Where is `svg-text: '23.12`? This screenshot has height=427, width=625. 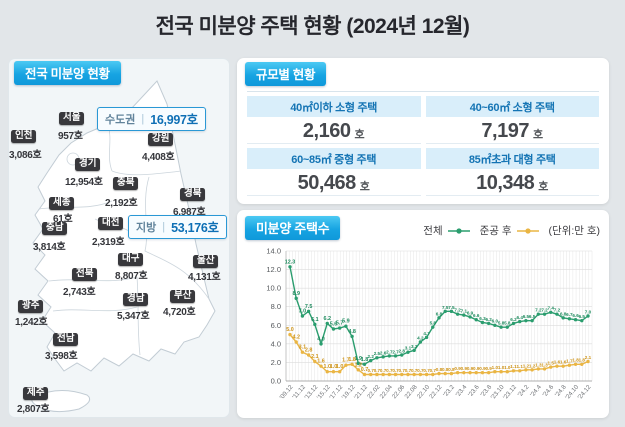 svg-text: '23.12 is located at coordinates (510, 392).